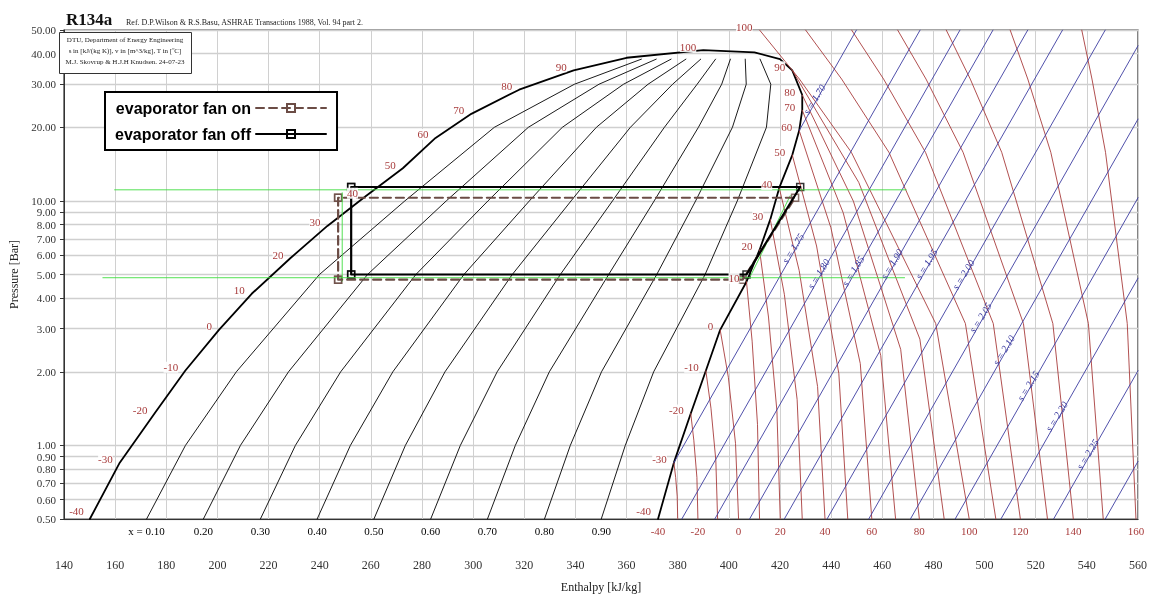 The height and width of the screenshot is (598, 1150). I want to click on series-label: 0.70, so click(487, 530).